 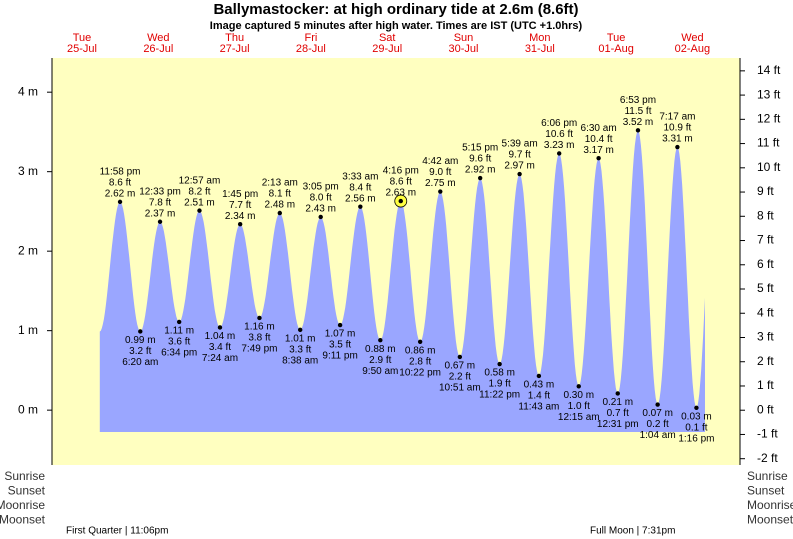 I want to click on y2-tick-label: 3 ft, so click(x=765, y=337).